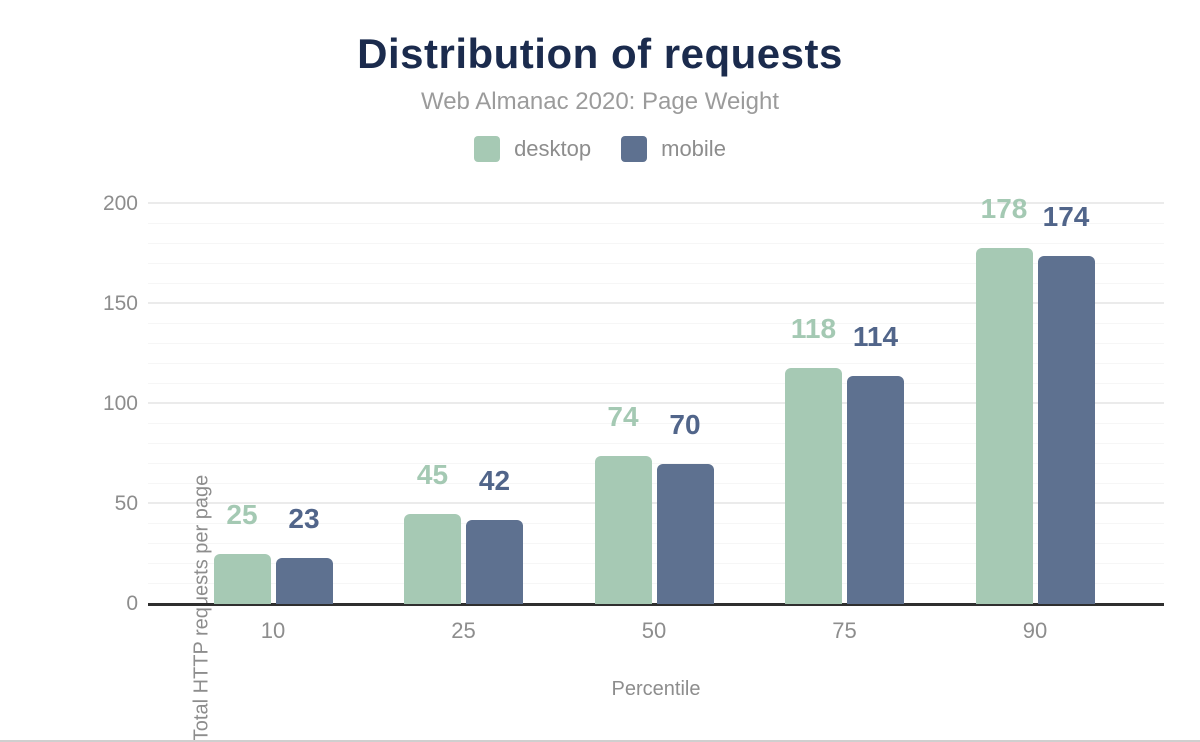  Describe the element at coordinates (304, 581) in the screenshot. I see `bar-mobile-p10` at that location.